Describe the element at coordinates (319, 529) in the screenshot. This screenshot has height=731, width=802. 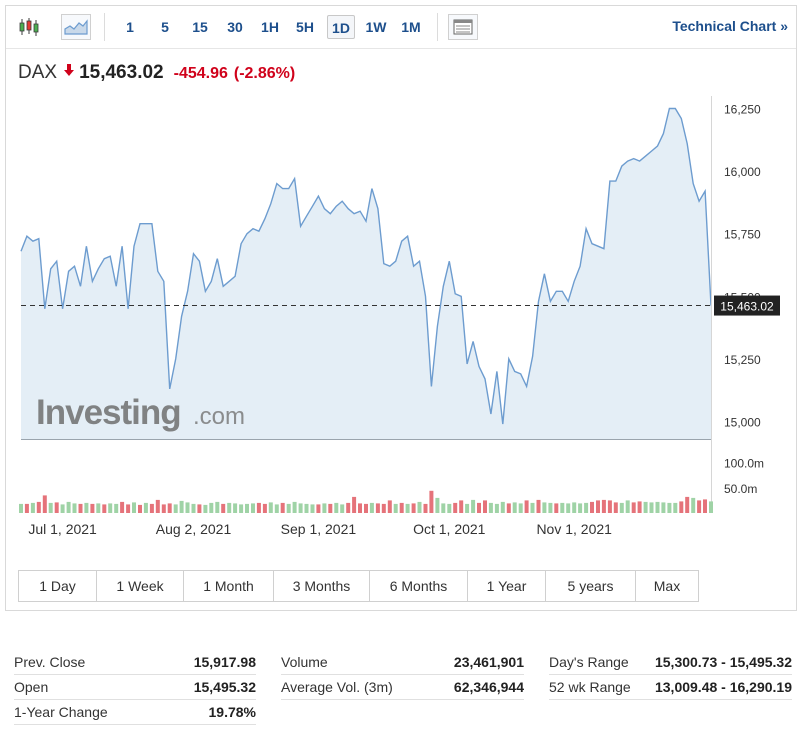
I see `x-tick-label: Sep 1, 2021` at that location.